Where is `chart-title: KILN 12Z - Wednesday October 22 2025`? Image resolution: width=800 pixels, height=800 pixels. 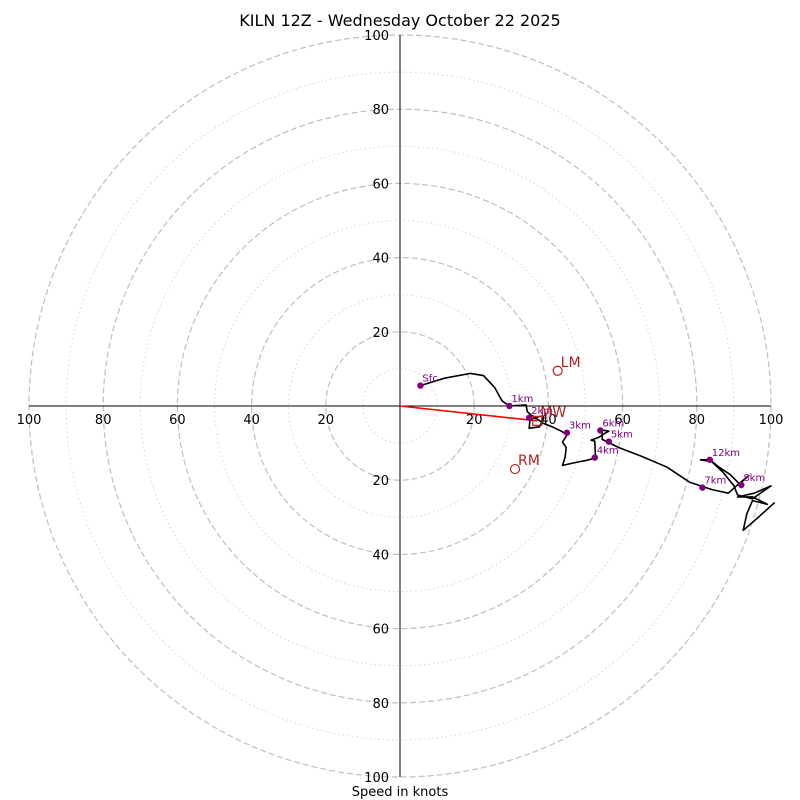 chart-title: KILN 12Z - Wednesday October 22 2025 is located at coordinates (399, 20).